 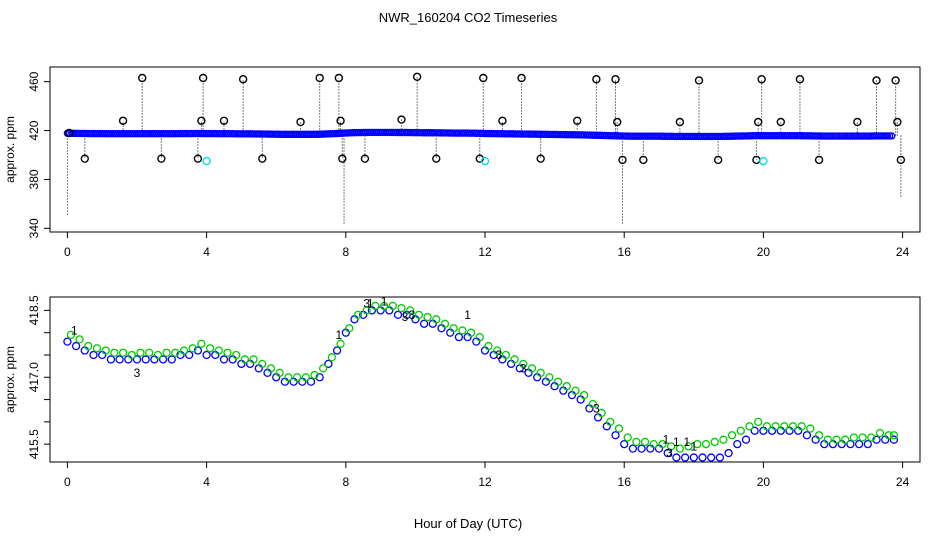 I want to click on y-tick-label: 380, so click(x=34, y=179).